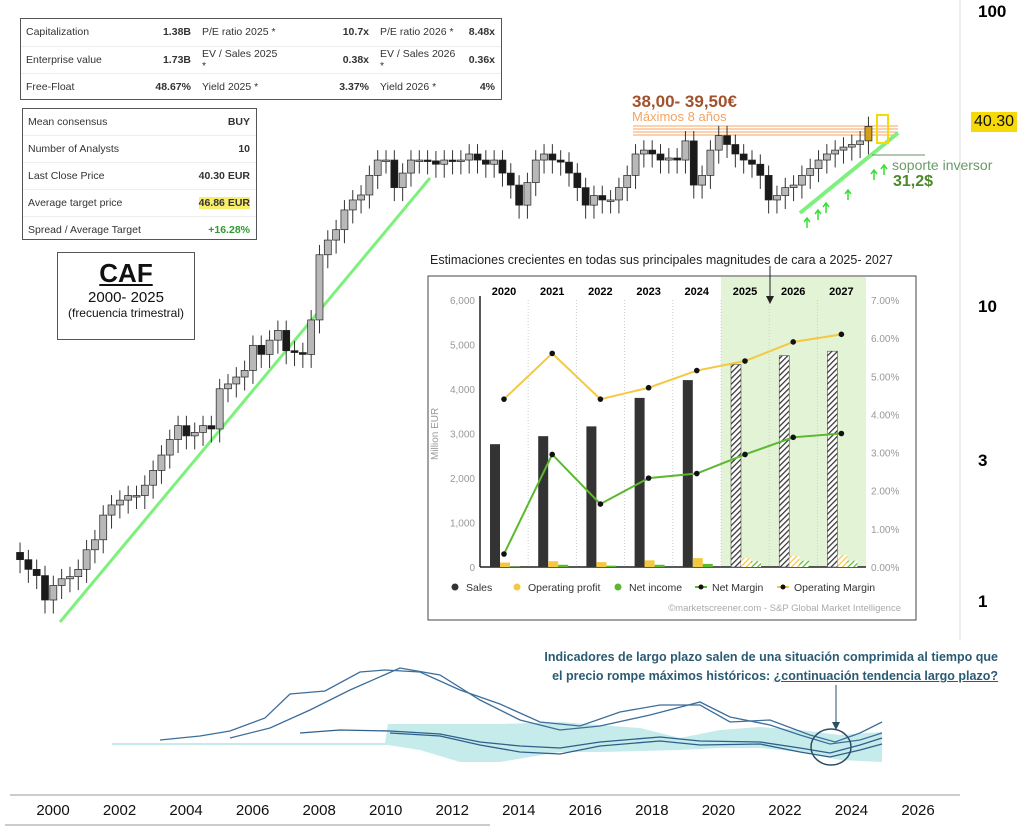 This screenshot has width=1024, height=827. What do you see at coordinates (848, 194) in the screenshot?
I see `up-arrow-shape` at bounding box center [848, 194].